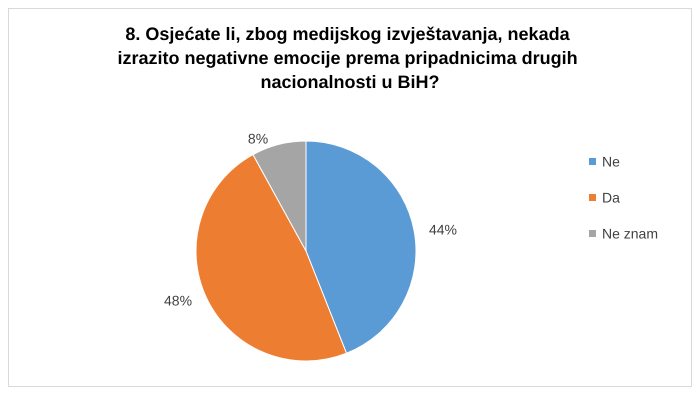 Image resolution: width=700 pixels, height=395 pixels. What do you see at coordinates (630, 234) in the screenshot?
I see `legend-label: Ne znam` at bounding box center [630, 234].